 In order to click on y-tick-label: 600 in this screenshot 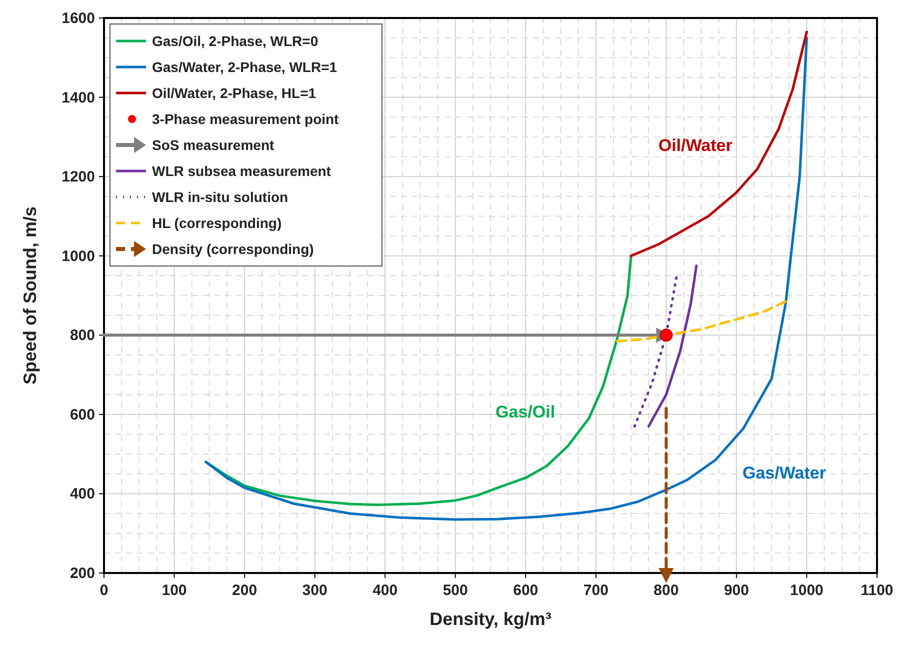, I will do `click(82, 415)`.